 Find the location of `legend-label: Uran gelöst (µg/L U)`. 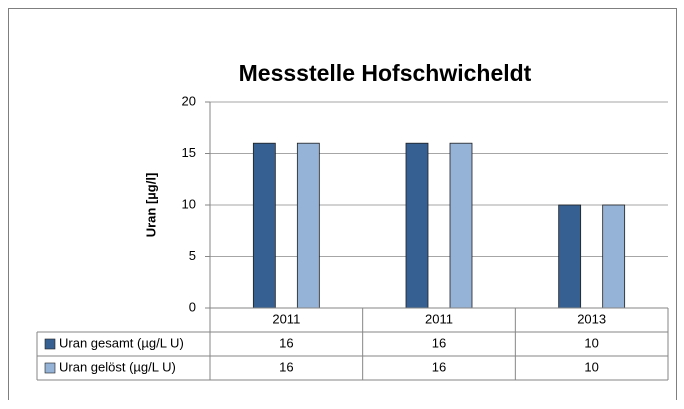

legend-label: Uran gelöst (µg/L U) is located at coordinates (117, 366).